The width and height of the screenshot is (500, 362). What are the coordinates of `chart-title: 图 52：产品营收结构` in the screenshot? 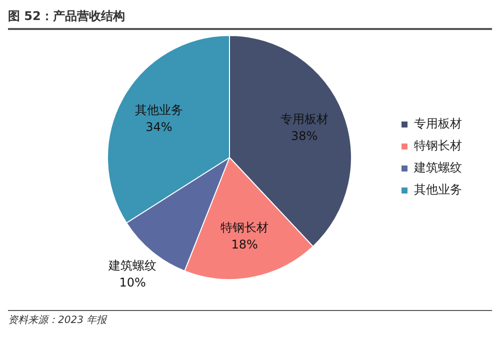 It's located at (250, 19).